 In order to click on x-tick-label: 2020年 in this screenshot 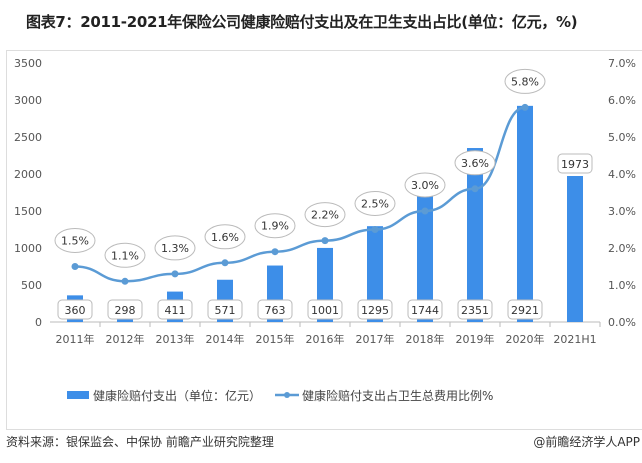, I will do `click(525, 339)`.